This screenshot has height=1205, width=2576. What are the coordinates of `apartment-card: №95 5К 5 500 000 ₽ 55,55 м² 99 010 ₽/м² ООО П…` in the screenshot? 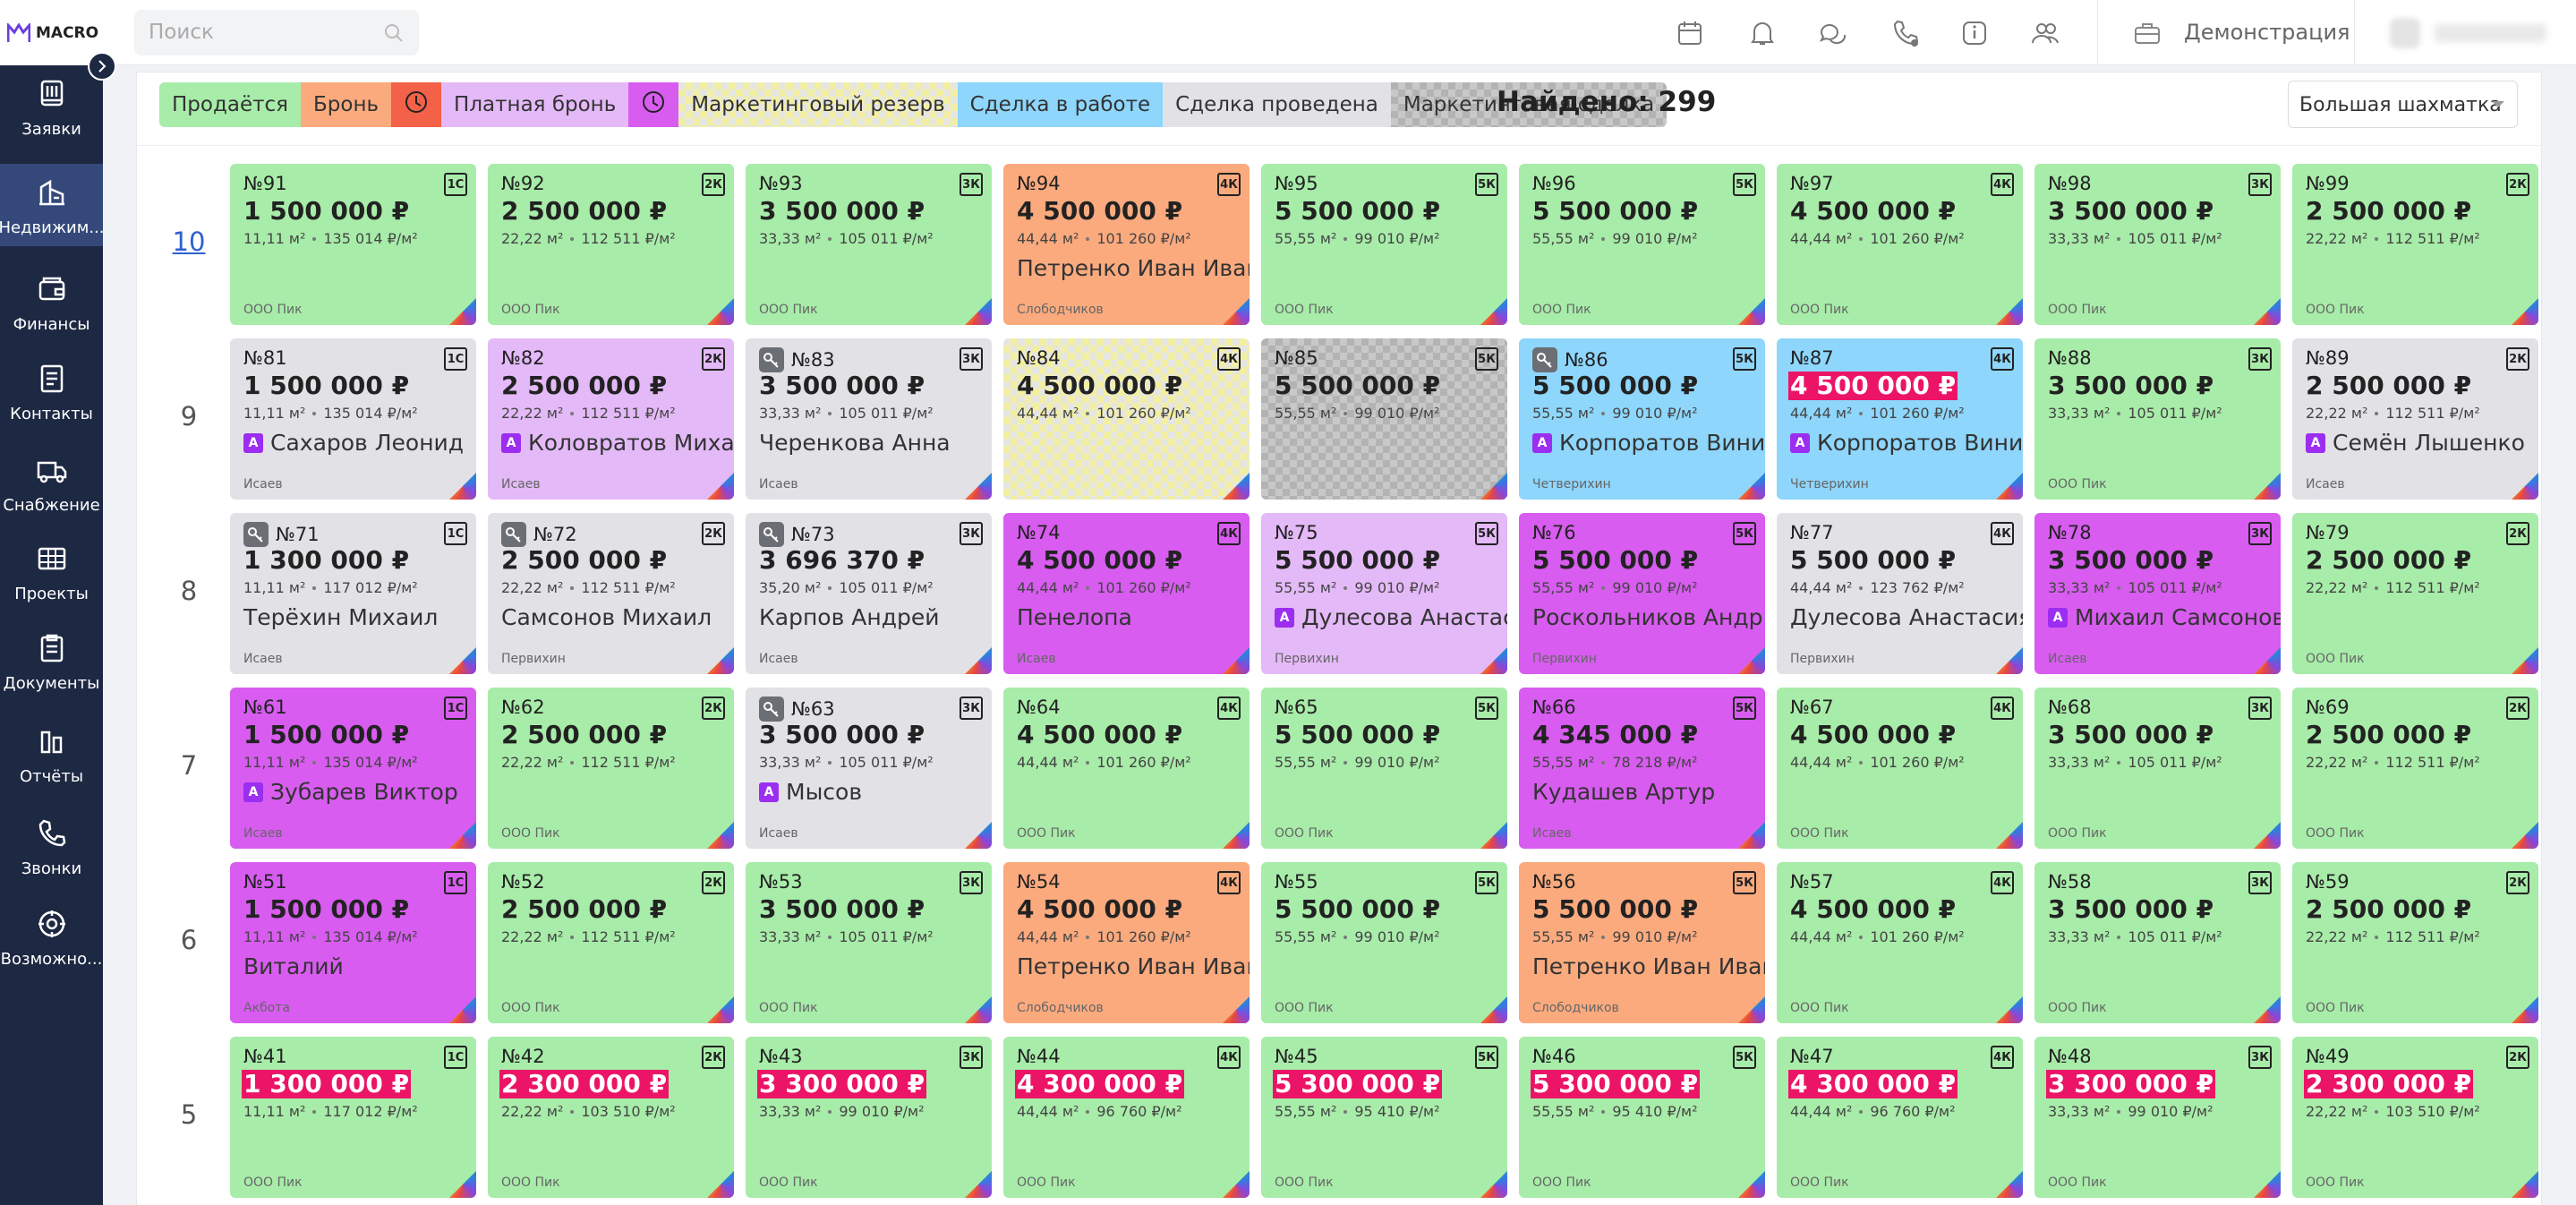 It's located at (1384, 245).